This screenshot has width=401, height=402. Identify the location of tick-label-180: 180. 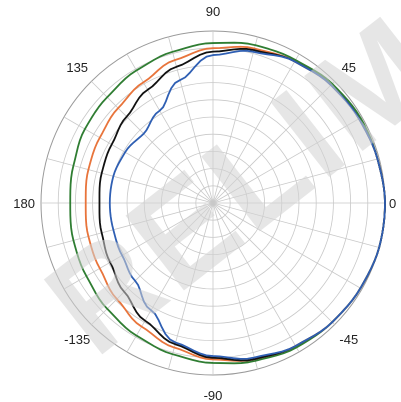
(24, 203).